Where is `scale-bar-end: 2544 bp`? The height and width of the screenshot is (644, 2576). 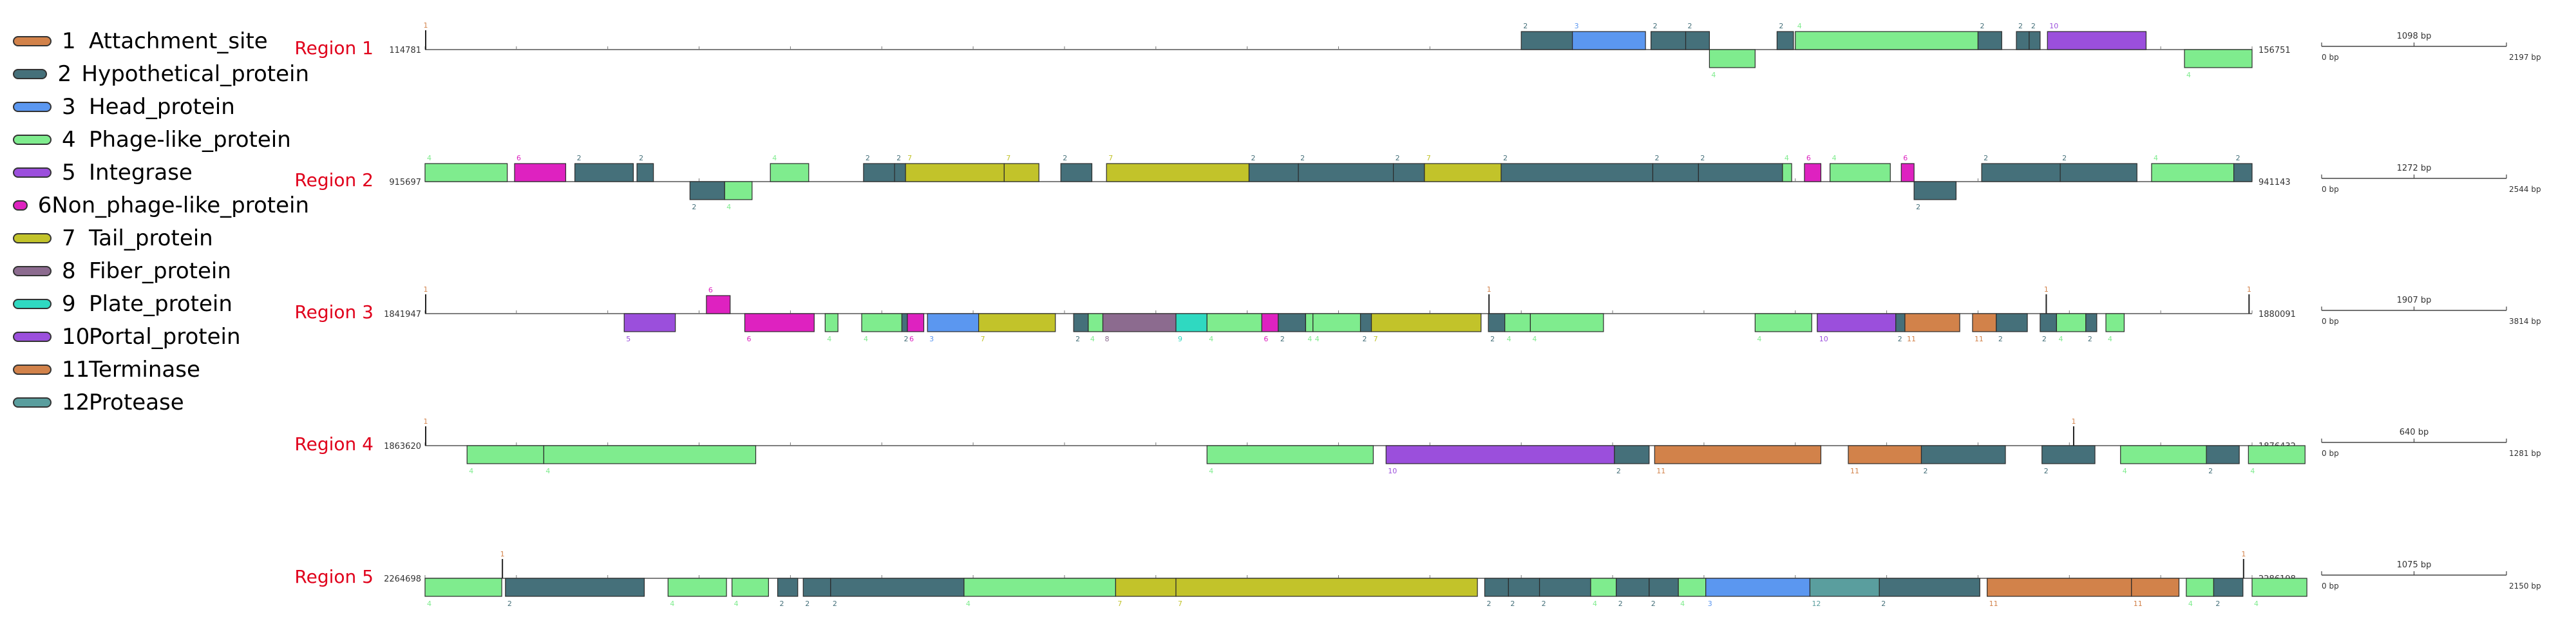
scale-bar-end: 2544 bp is located at coordinates (2525, 190).